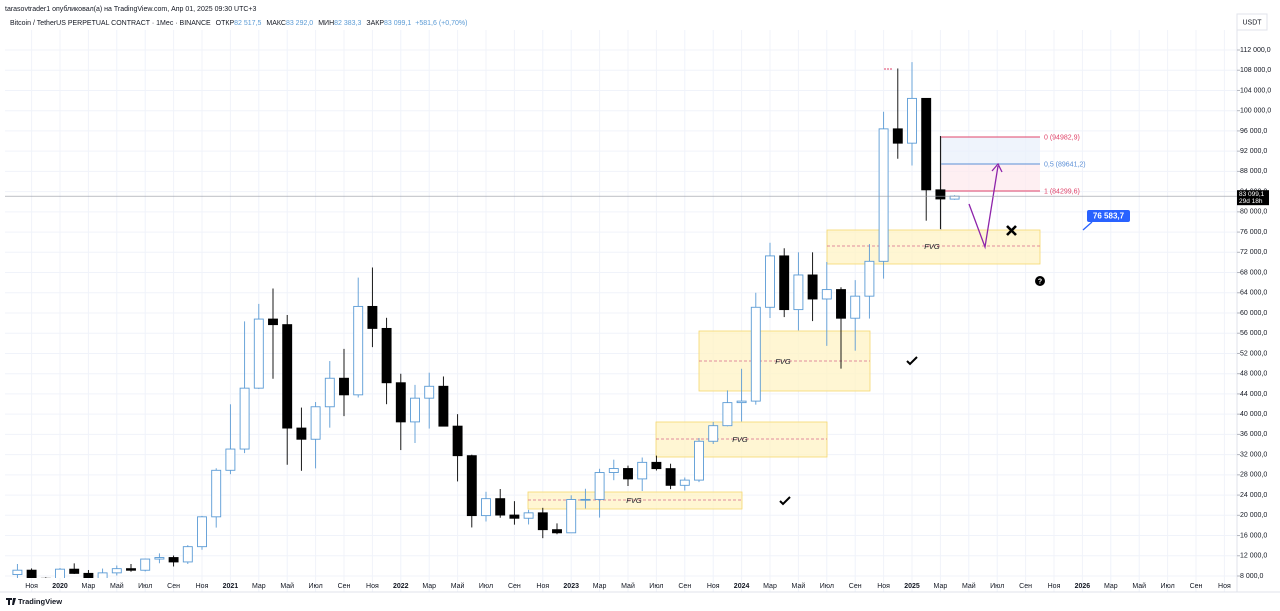  I want to click on y-tick-label: 28 000,0, so click(1253, 475).